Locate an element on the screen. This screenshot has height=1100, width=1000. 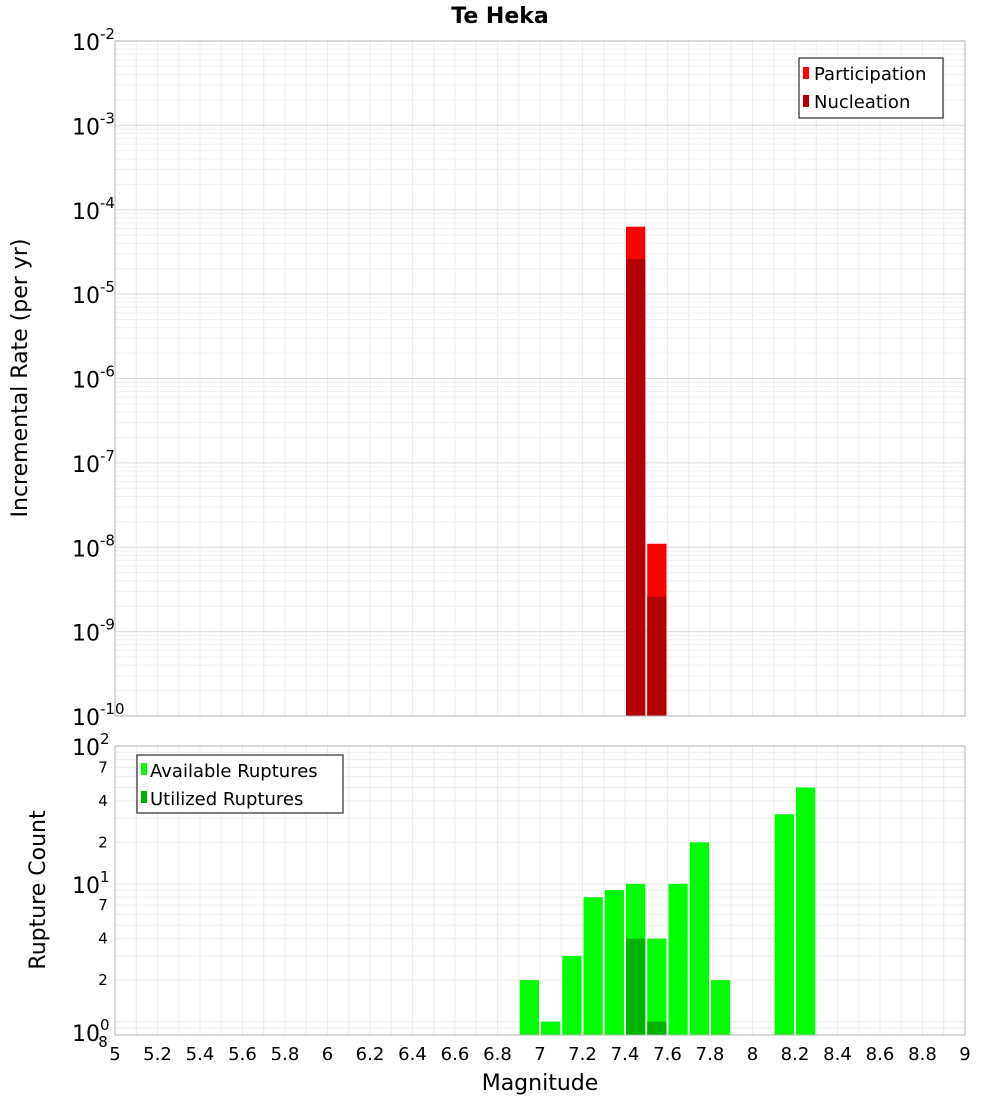
top-legend-box is located at coordinates (871, 88).